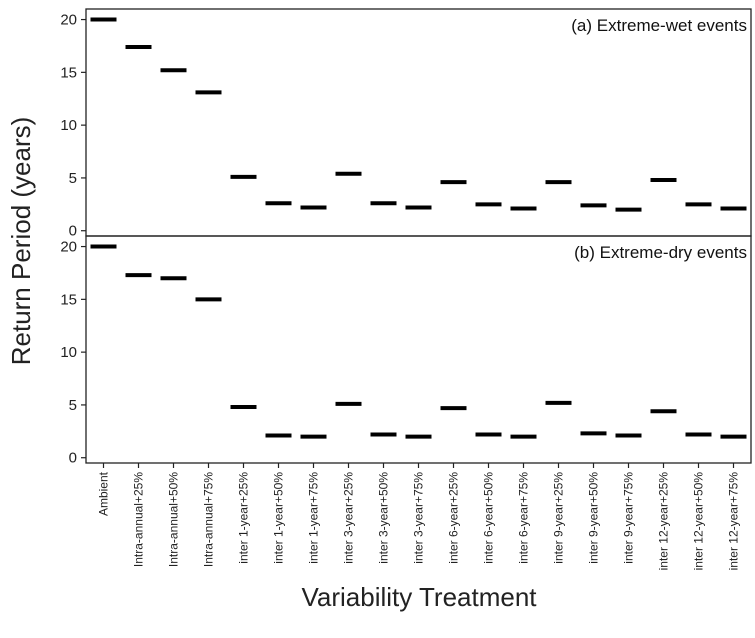  I want to click on x-tick-label: inter 3-year+25%, so click(349, 518).